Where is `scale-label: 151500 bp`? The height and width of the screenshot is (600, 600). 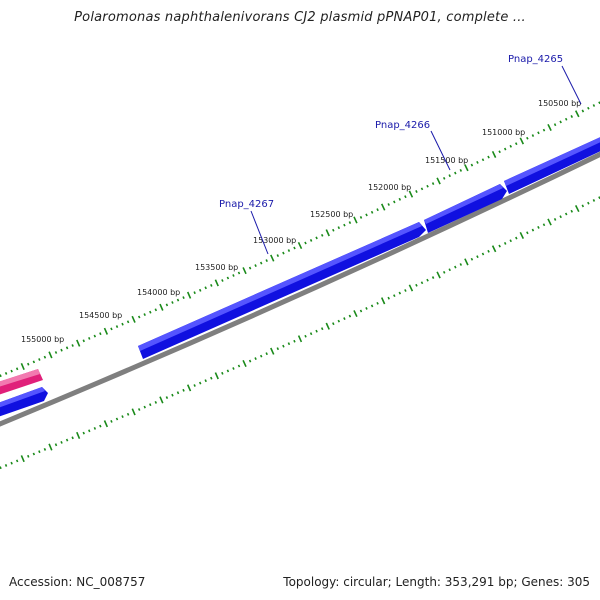
scale-label: 151500 bp is located at coordinates (446, 160).